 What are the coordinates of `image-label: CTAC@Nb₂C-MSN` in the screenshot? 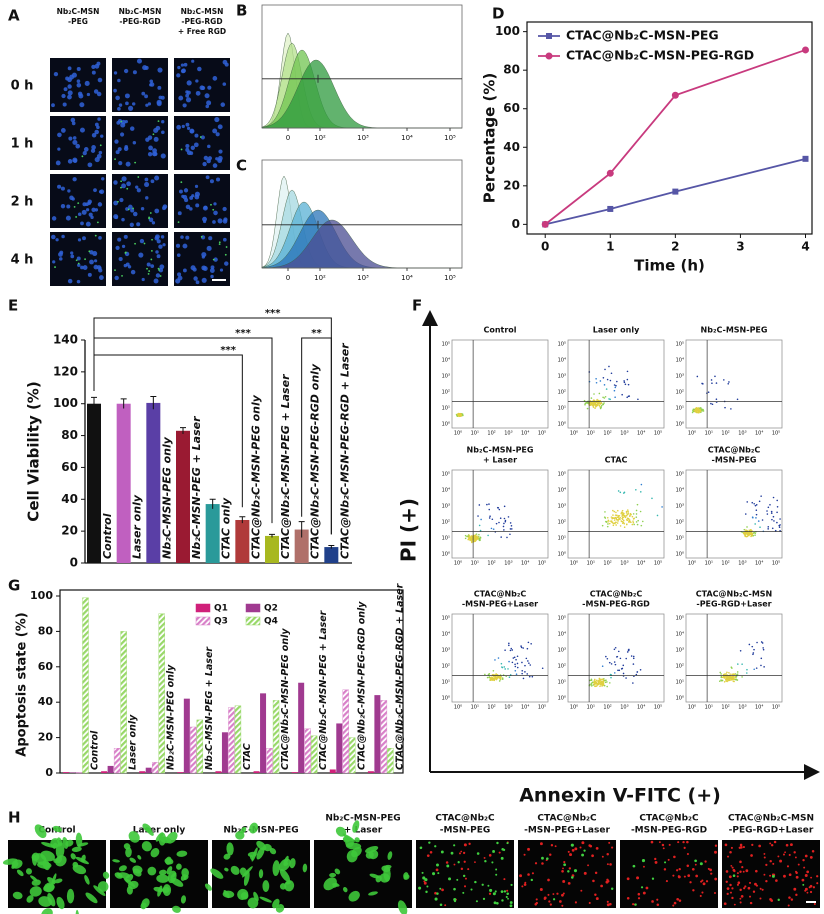 It's located at (771, 819).